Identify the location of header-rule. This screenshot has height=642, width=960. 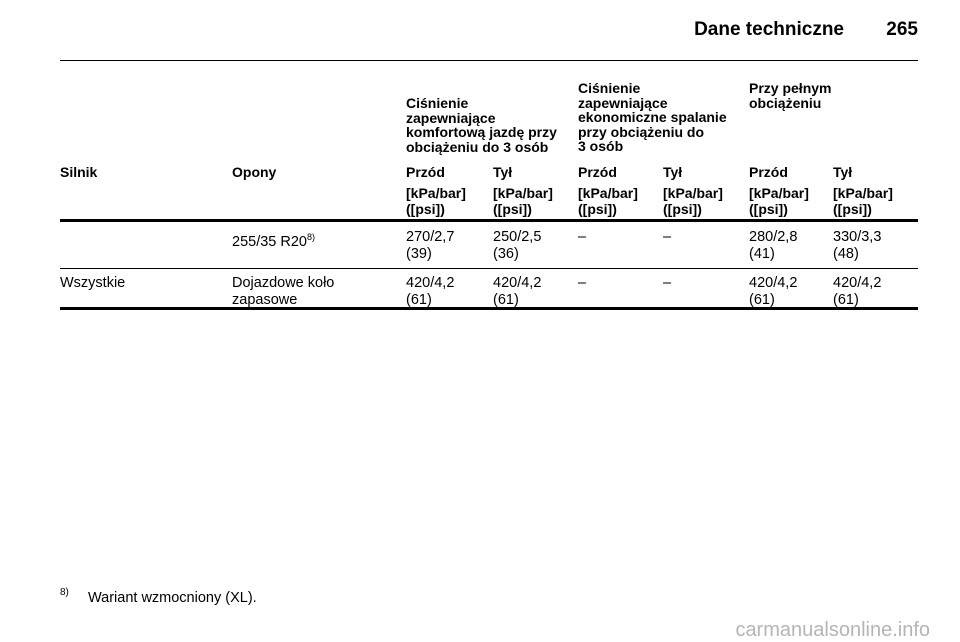
(489, 60).